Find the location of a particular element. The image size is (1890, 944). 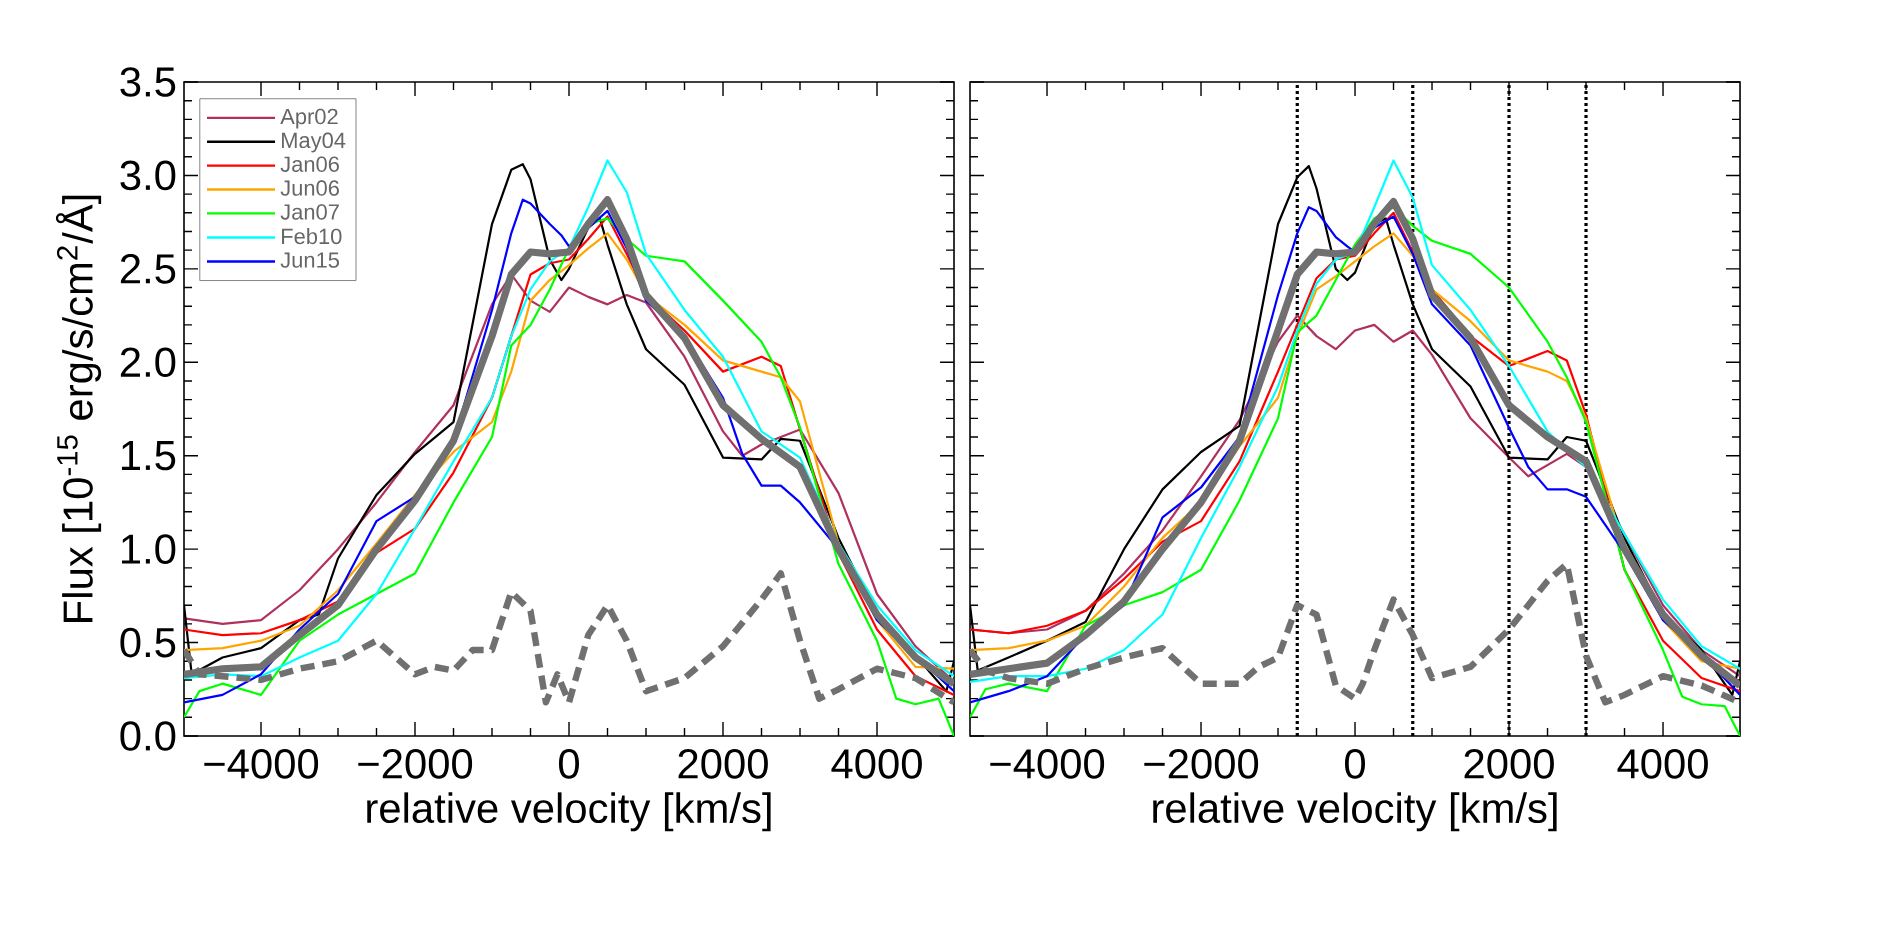

y-tick-label: 0.5 is located at coordinates (148, 642).